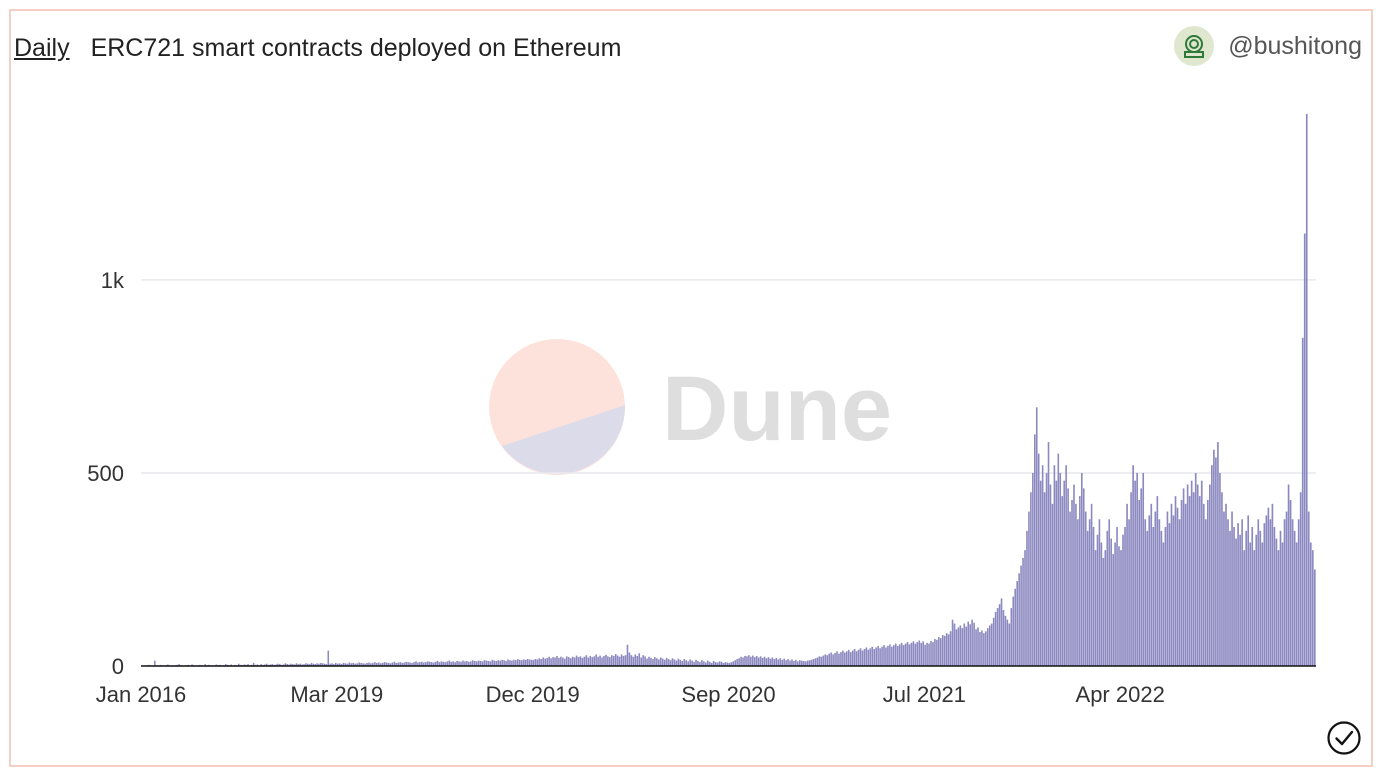 This screenshot has height=770, width=1384. What do you see at coordinates (118, 666) in the screenshot?
I see `y-tick-label: 0` at bounding box center [118, 666].